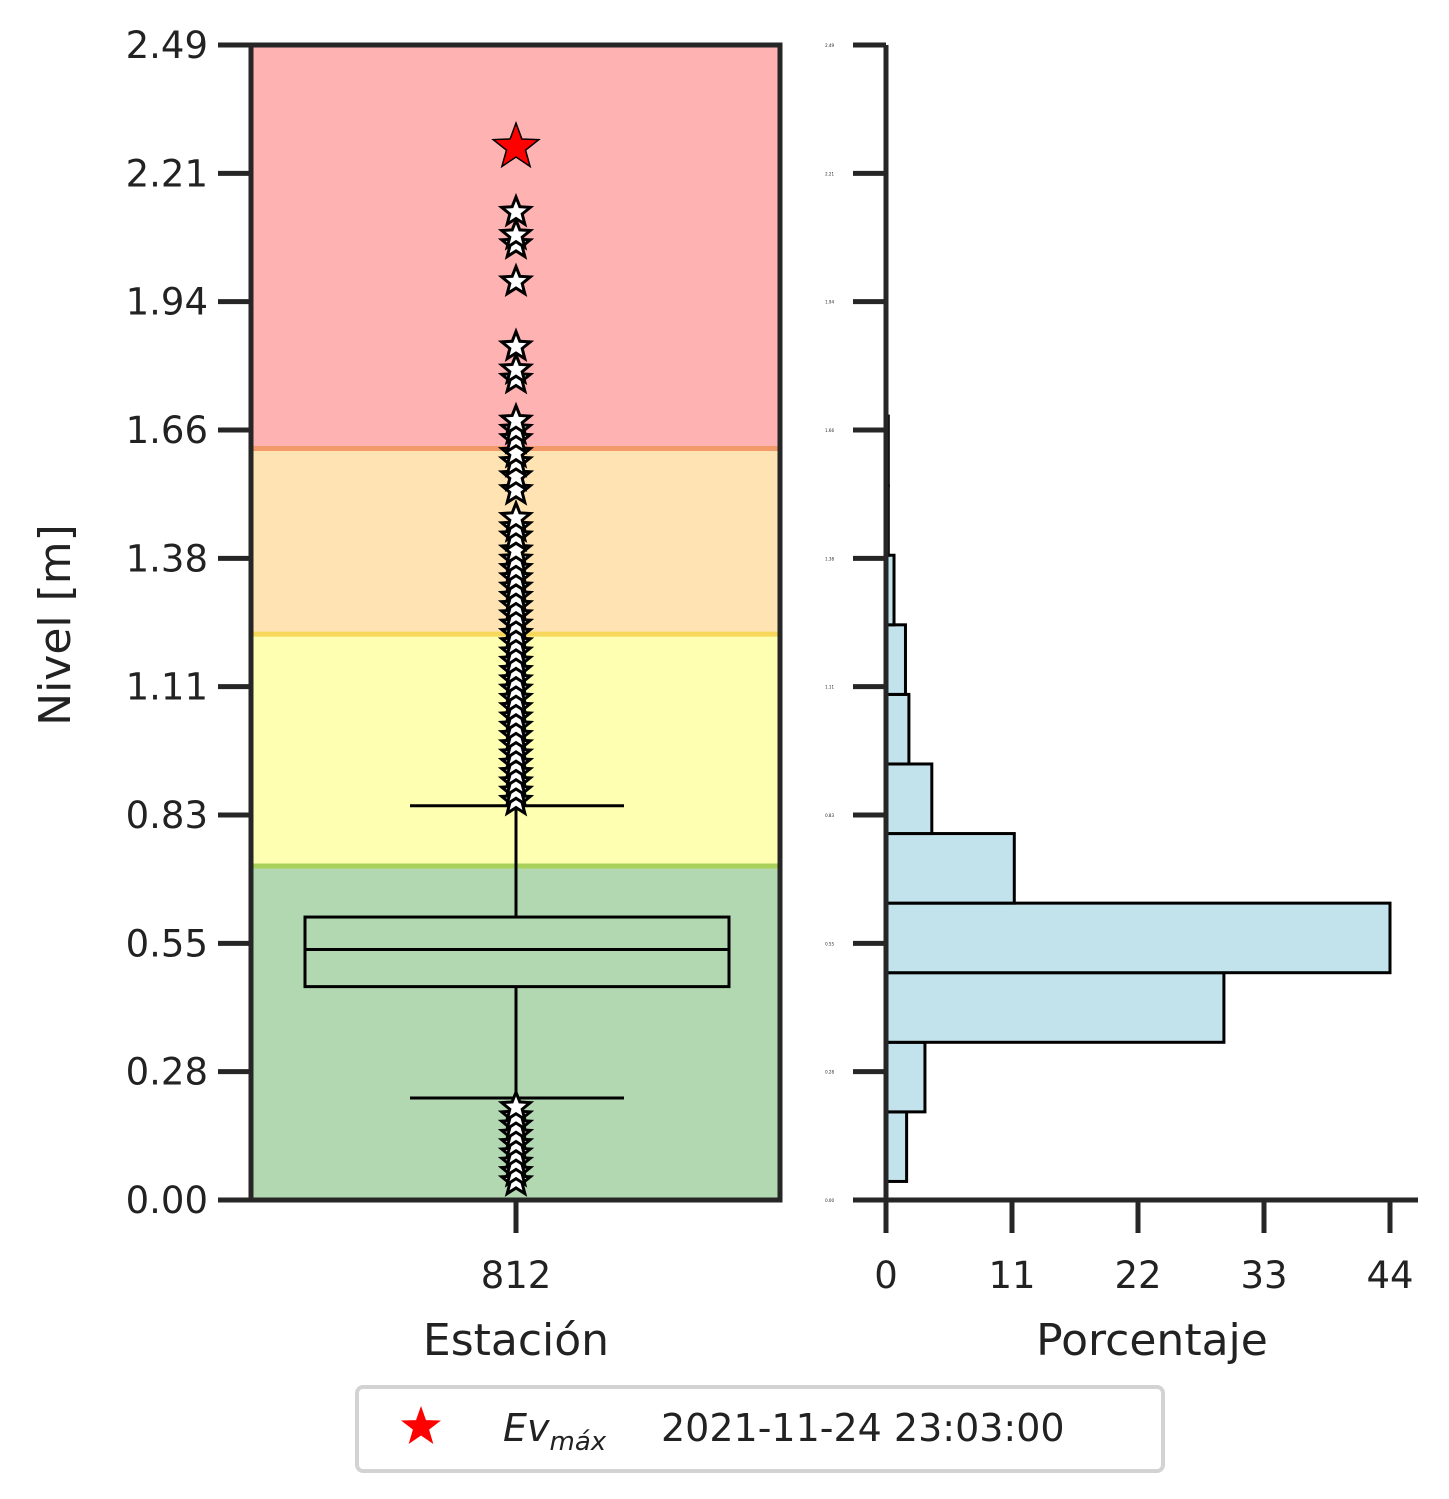 This screenshot has height=1499, width=1449. What do you see at coordinates (829, 687) in the screenshot?
I see `hist-y-tick-label-4: 1.11` at bounding box center [829, 687].